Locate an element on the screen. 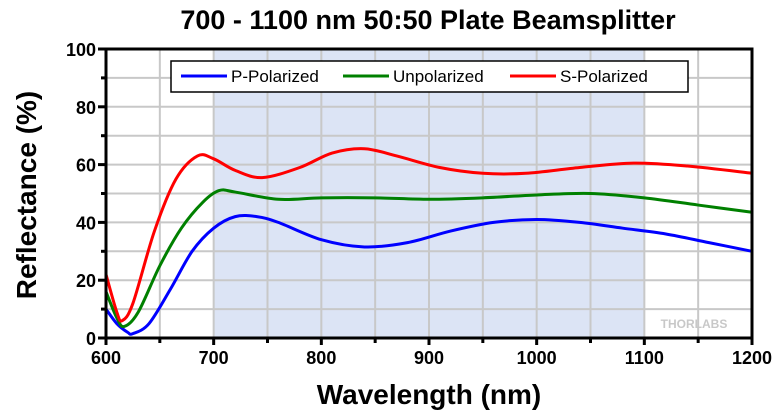 The height and width of the screenshot is (415, 780). legend-box is located at coordinates (429, 76).